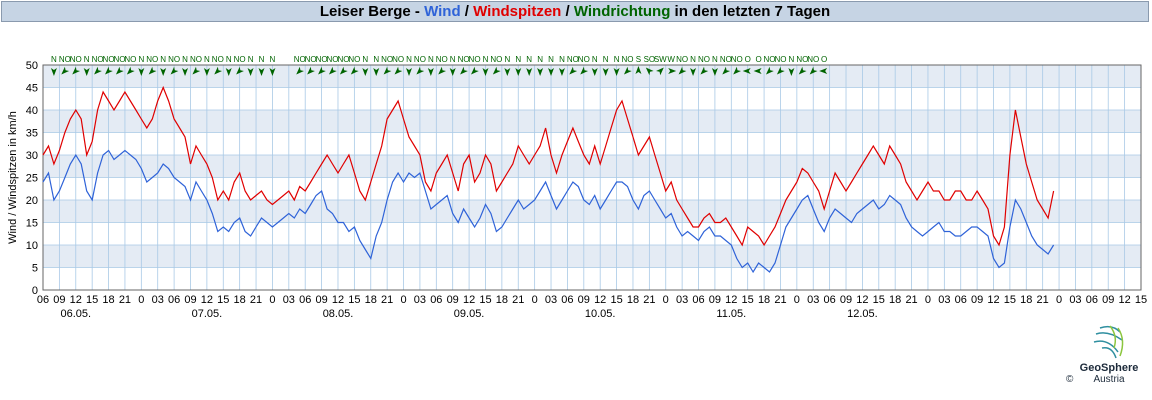 The image size is (1152, 400). What do you see at coordinates (256, 300) in the screenshot?
I see `x-tick-label: 21` at bounding box center [256, 300].